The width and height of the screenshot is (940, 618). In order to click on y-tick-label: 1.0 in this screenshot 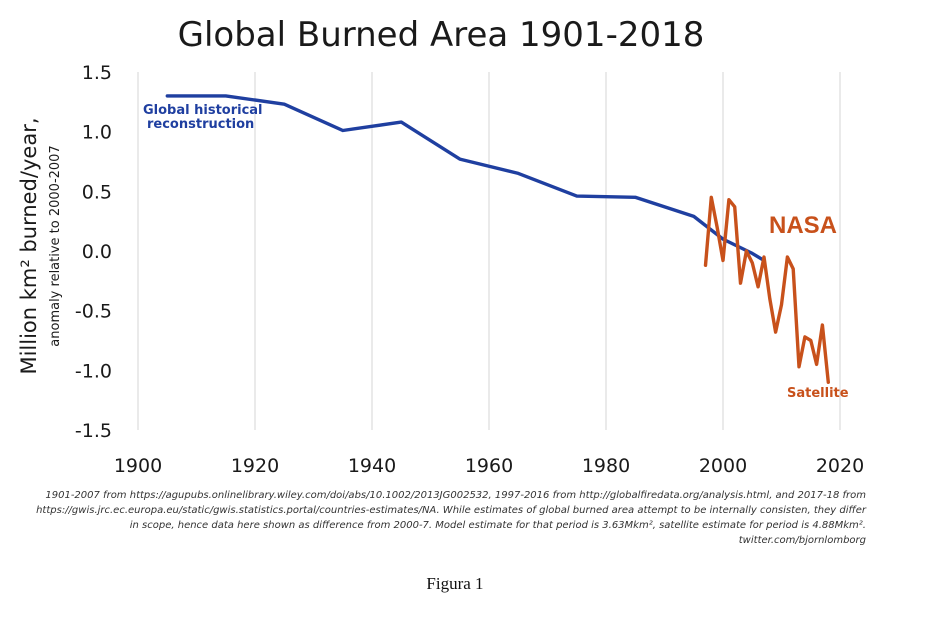, I will do `click(97, 133)`.